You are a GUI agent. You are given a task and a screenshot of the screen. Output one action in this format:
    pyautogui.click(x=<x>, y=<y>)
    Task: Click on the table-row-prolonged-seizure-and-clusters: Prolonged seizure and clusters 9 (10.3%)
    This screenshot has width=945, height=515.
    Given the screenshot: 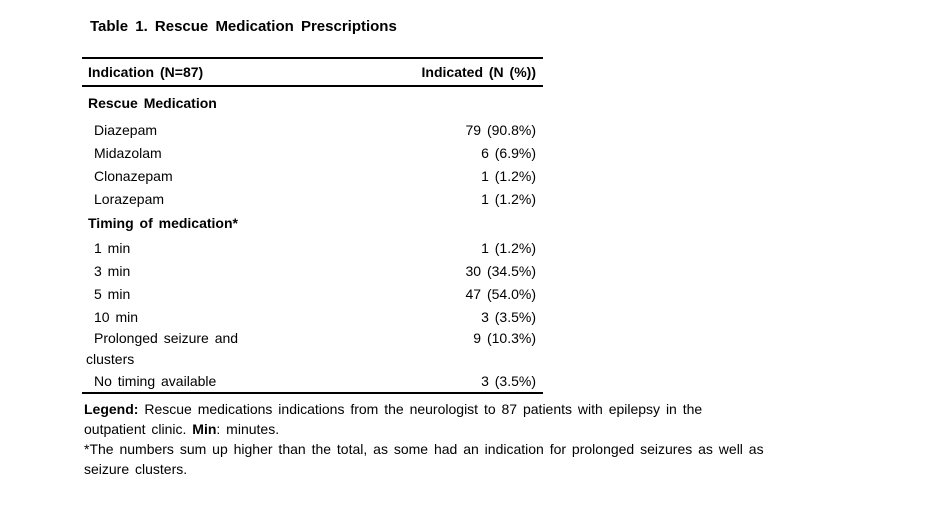 What is the action you would take?
    pyautogui.click(x=312, y=349)
    